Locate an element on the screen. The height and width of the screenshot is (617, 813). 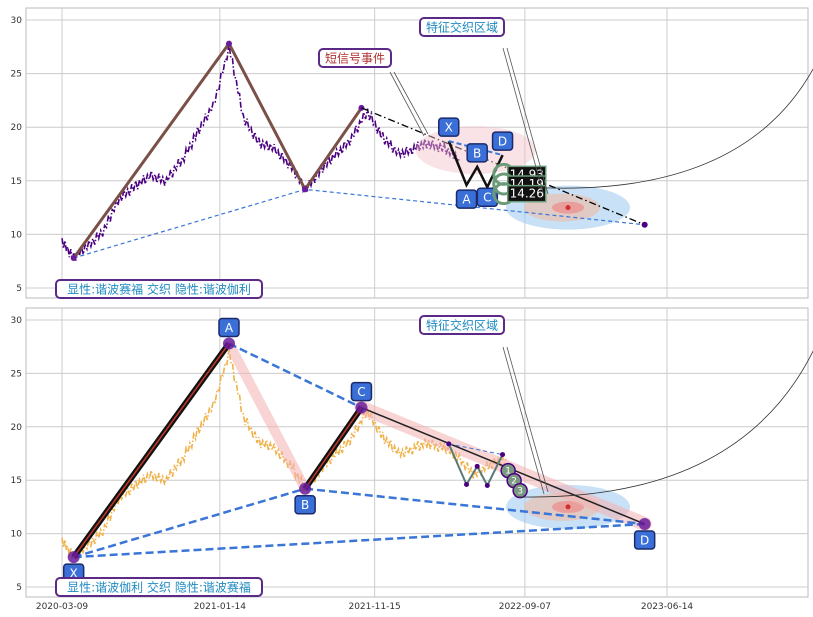
bottom-pattern-label-d: D is located at coordinates (644, 540).